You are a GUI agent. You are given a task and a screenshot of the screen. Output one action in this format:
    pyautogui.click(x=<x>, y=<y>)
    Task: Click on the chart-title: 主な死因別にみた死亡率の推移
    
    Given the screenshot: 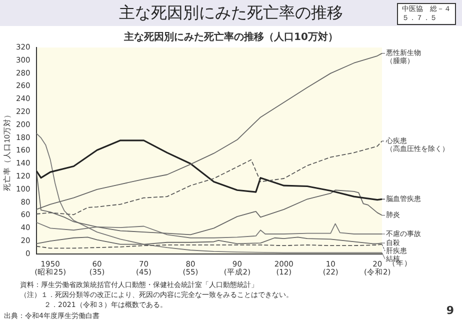 What is the action you would take?
    pyautogui.click(x=231, y=12)
    